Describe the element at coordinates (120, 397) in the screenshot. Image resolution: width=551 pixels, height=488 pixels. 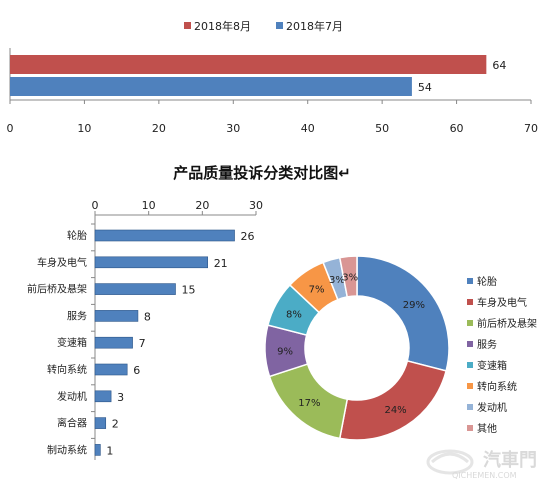
I see `category-value-6: 3` at that location.